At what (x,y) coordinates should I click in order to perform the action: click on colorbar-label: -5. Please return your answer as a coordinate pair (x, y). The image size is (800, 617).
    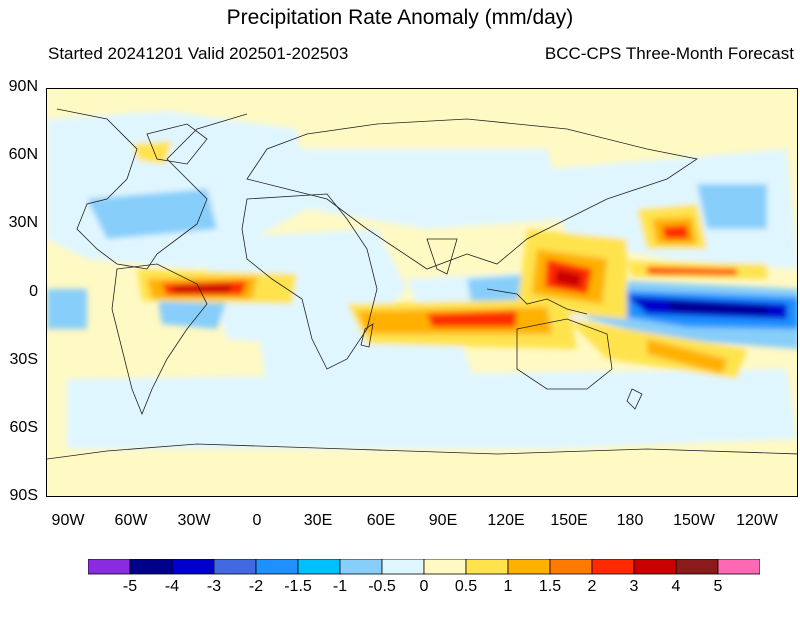
    Looking at the image, I should click on (130, 586).